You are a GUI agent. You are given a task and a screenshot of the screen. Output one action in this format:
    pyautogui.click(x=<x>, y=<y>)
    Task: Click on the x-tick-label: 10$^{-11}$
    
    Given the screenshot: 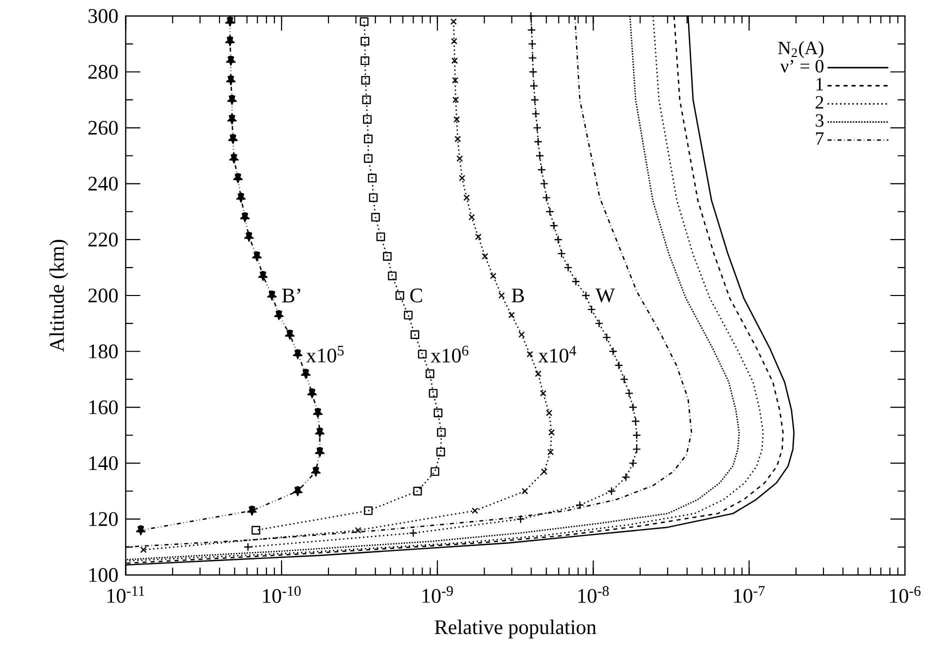 What is the action you would take?
    pyautogui.click(x=125, y=594)
    